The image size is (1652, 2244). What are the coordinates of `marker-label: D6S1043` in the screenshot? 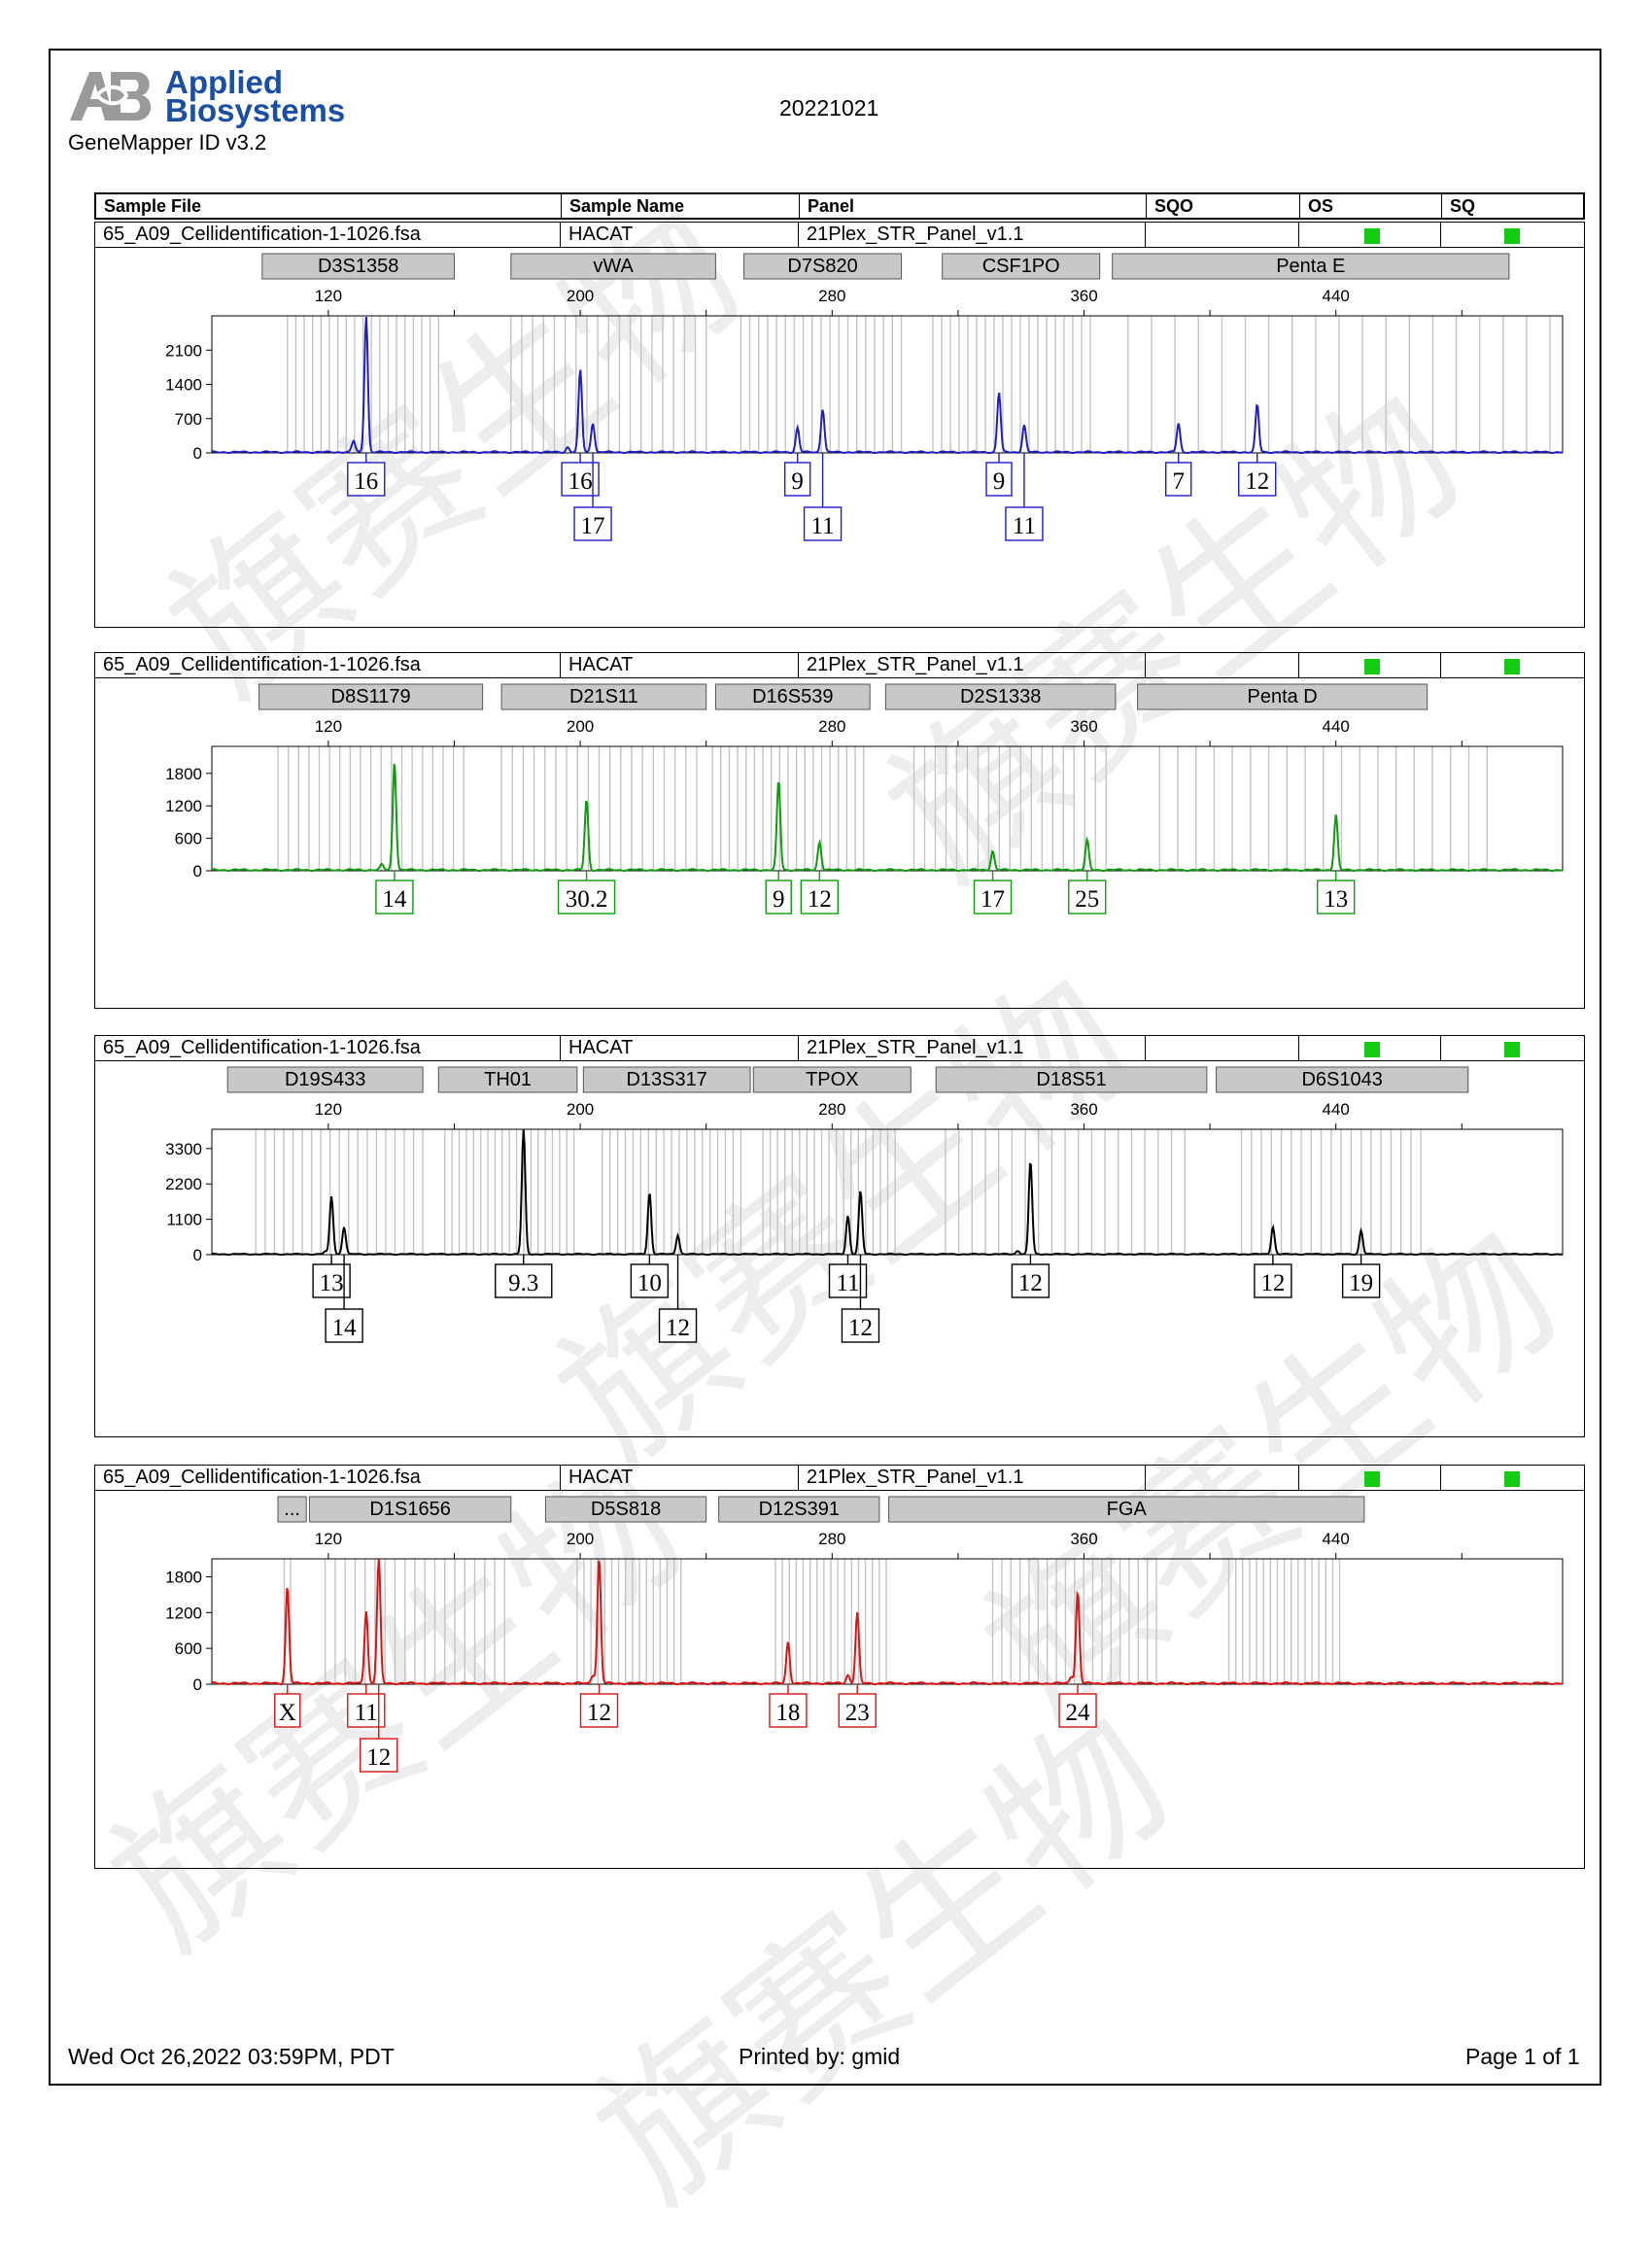 It's located at (1342, 1079).